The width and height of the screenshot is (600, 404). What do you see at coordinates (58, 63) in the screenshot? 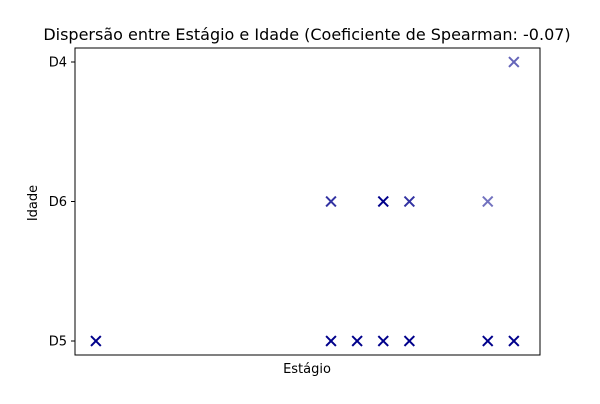
I see `y-tick-label: D4` at bounding box center [58, 63].